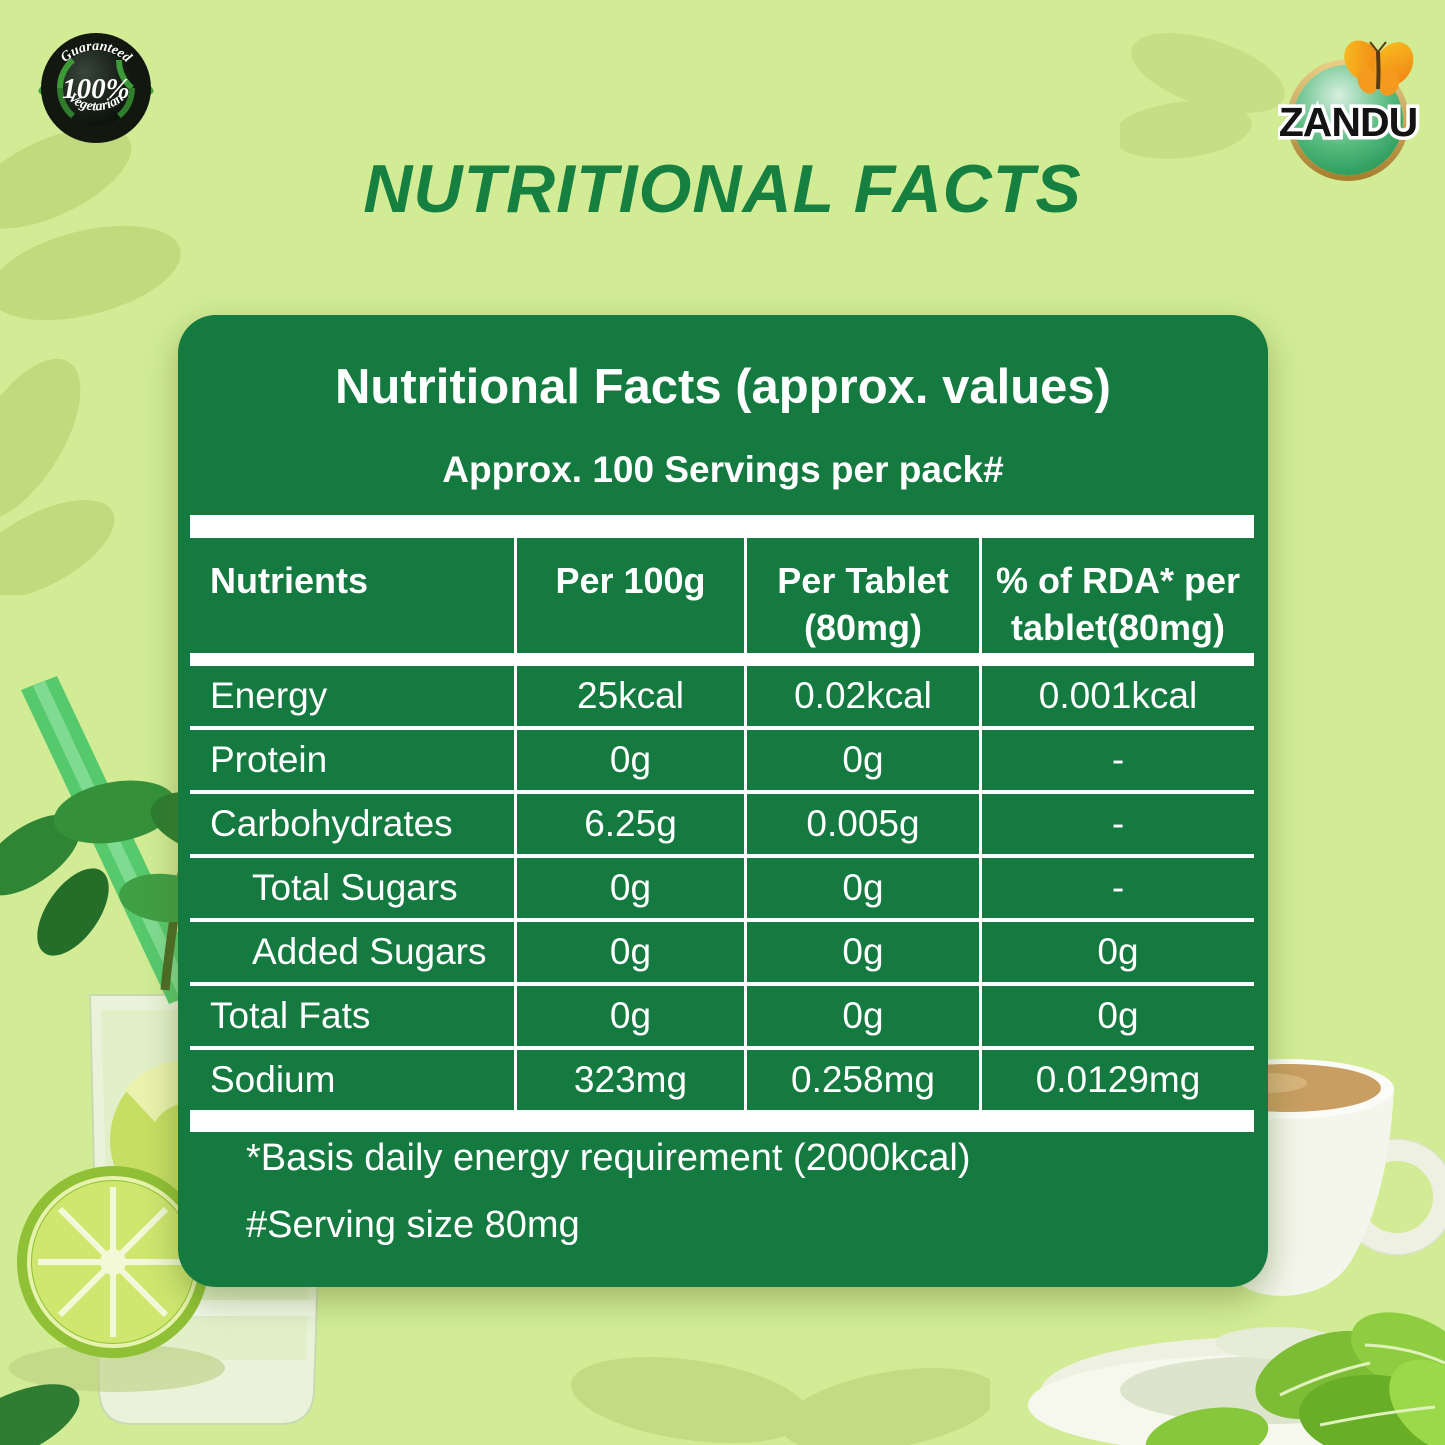 The height and width of the screenshot is (1445, 1445). What do you see at coordinates (632, 824) in the screenshot?
I see `row-per-100g: 6.25g` at bounding box center [632, 824].